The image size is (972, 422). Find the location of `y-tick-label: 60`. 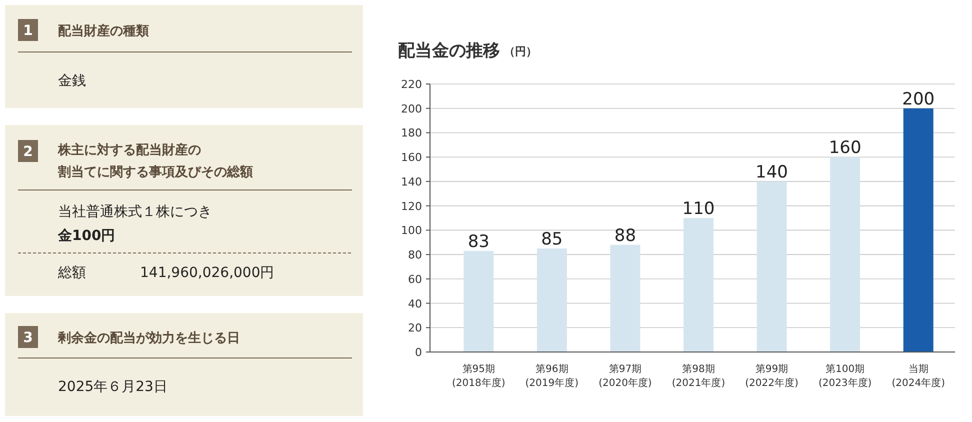

y-tick-label: 60 is located at coordinates (415, 279).